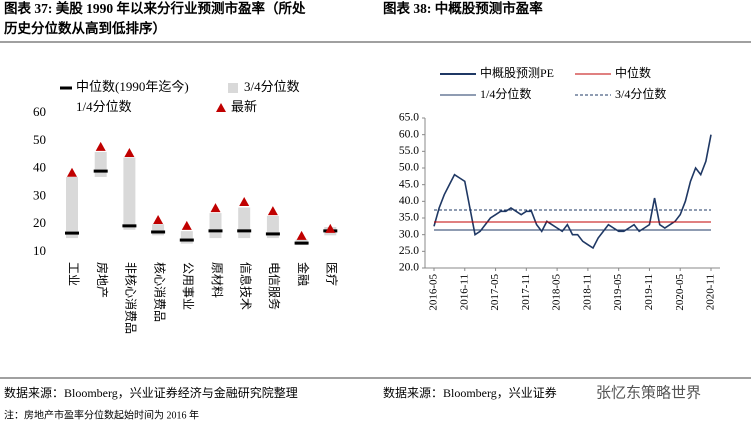 Image resolution: width=751 pixels, height=425 pixels. I want to click on left-title: 历史分位数从高到低排序）, so click(85, 28).